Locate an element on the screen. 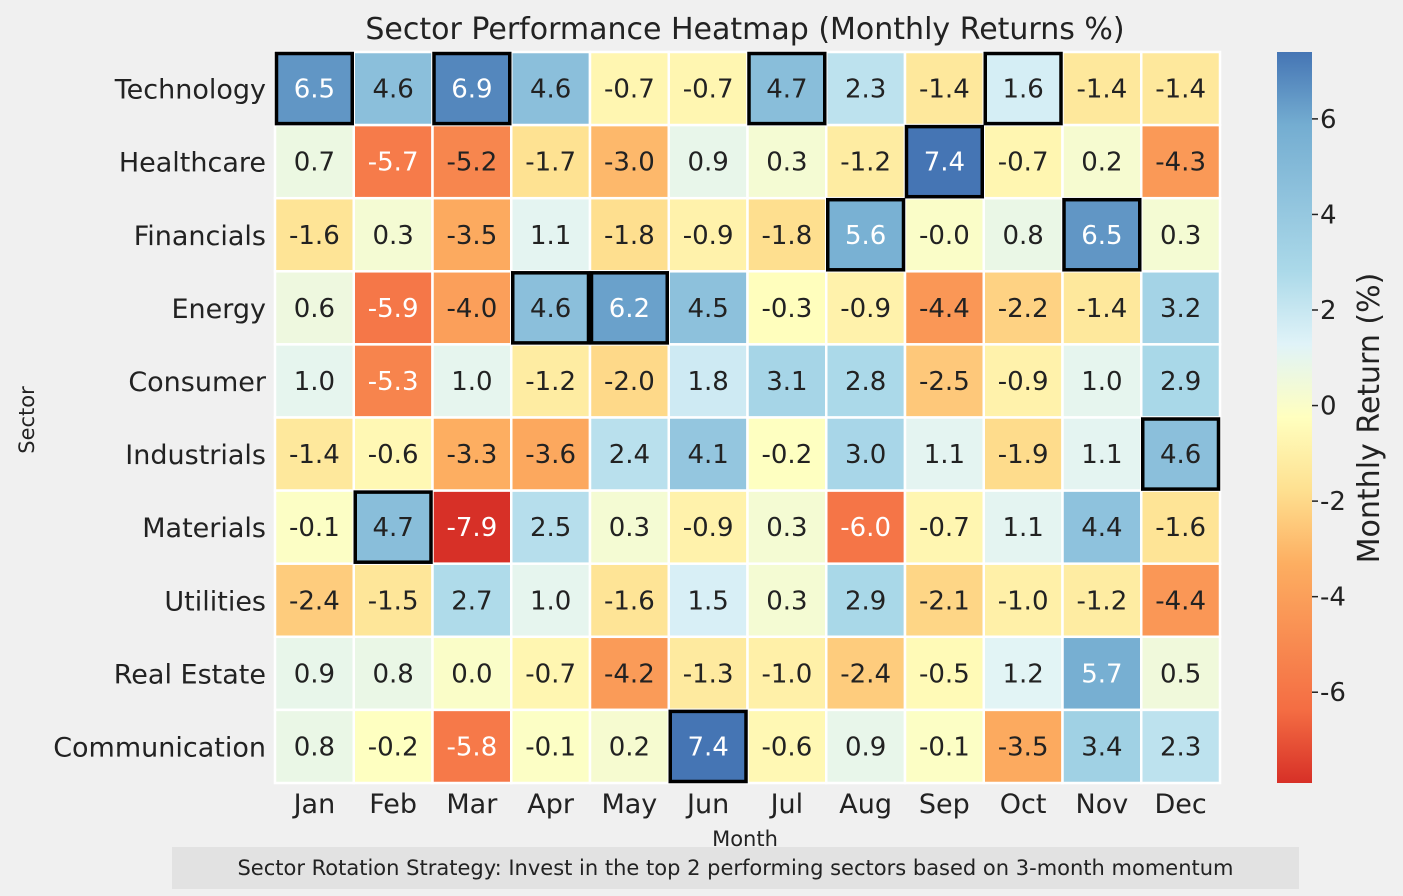  colorbar-tick-label: -4 is located at coordinates (1333, 598).